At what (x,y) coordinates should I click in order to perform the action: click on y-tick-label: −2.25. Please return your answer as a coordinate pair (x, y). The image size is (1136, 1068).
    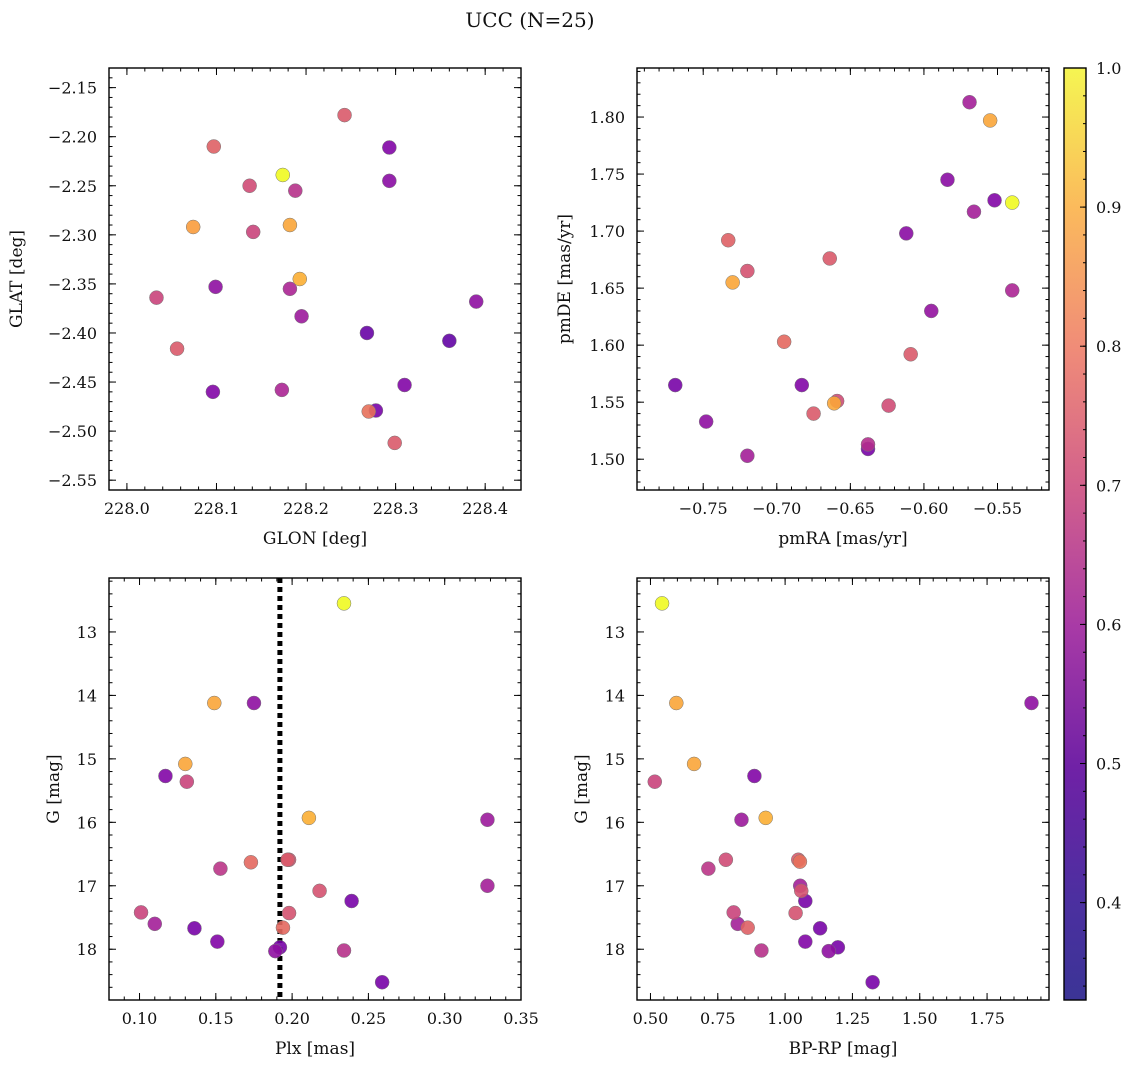
    Looking at the image, I should click on (72, 186).